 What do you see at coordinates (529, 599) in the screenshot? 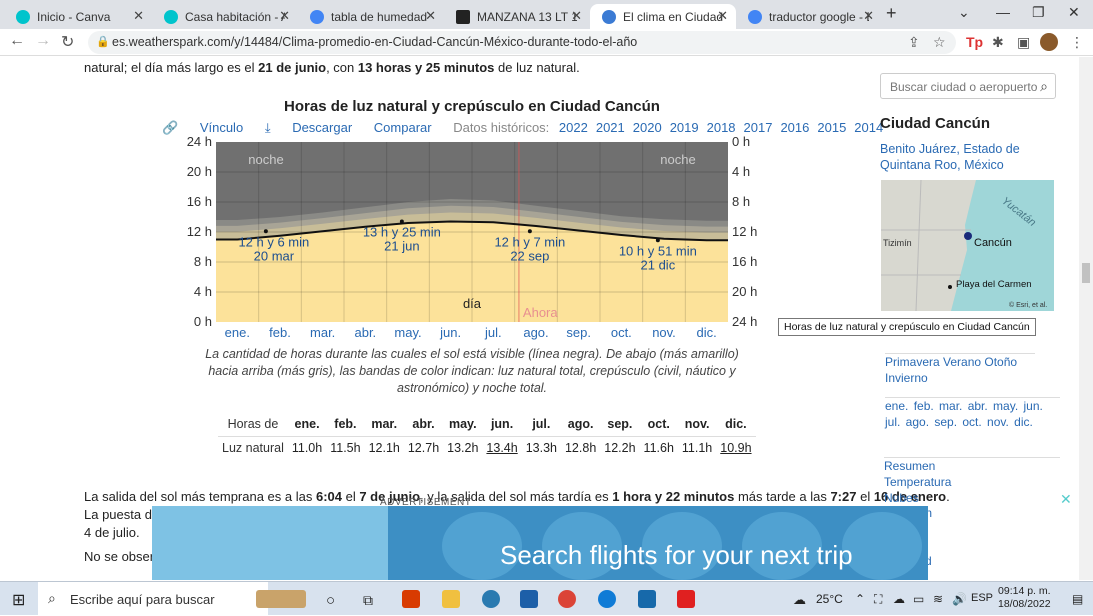
I see `stack-app-icon` at bounding box center [529, 599].